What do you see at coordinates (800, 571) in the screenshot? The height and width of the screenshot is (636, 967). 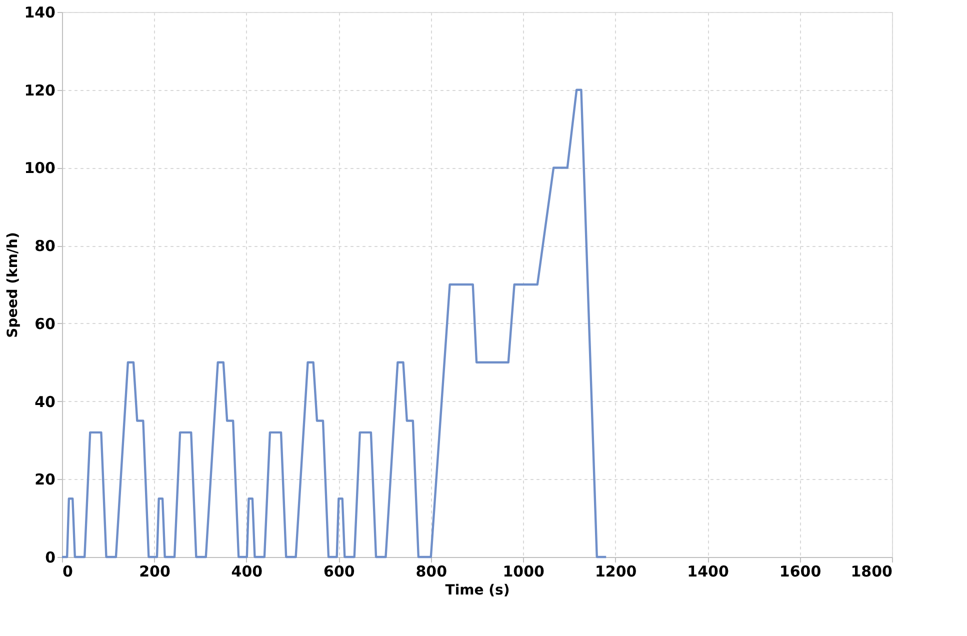 I see `x-tick-label: 1600` at bounding box center [800, 571].